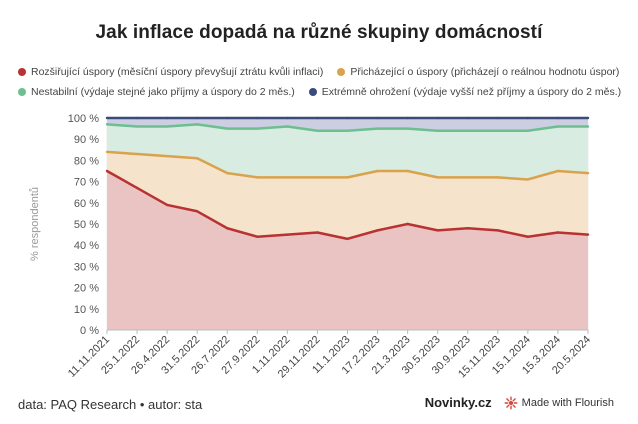 The height and width of the screenshot is (424, 638). What do you see at coordinates (89, 331) in the screenshot?
I see `y-tick-label: 0 %` at bounding box center [89, 331].